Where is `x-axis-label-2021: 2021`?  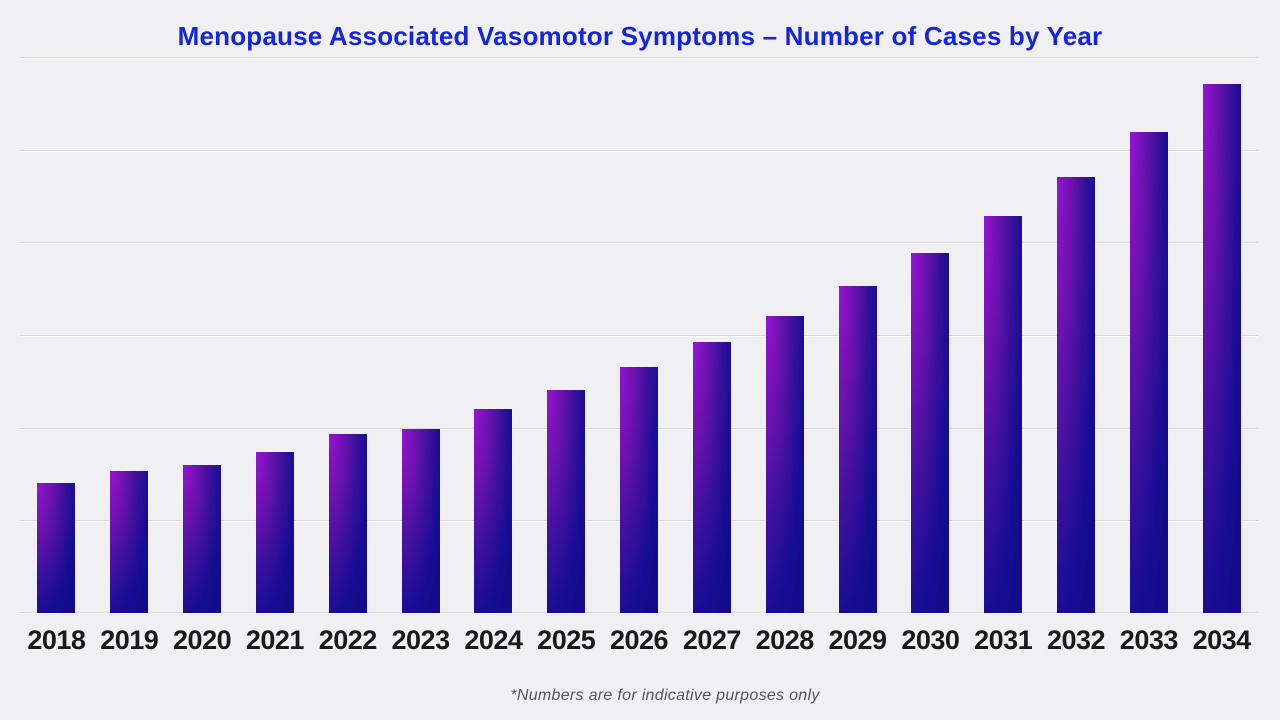
x-axis-label-2021: 2021 is located at coordinates (275, 640).